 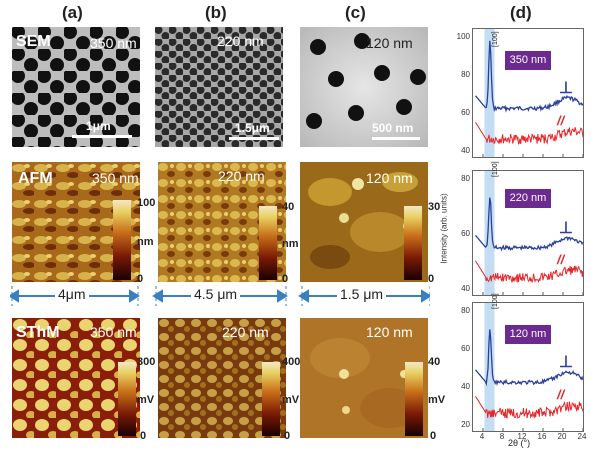 I want to click on xrd-xtick-label: 8, so click(x=502, y=436).